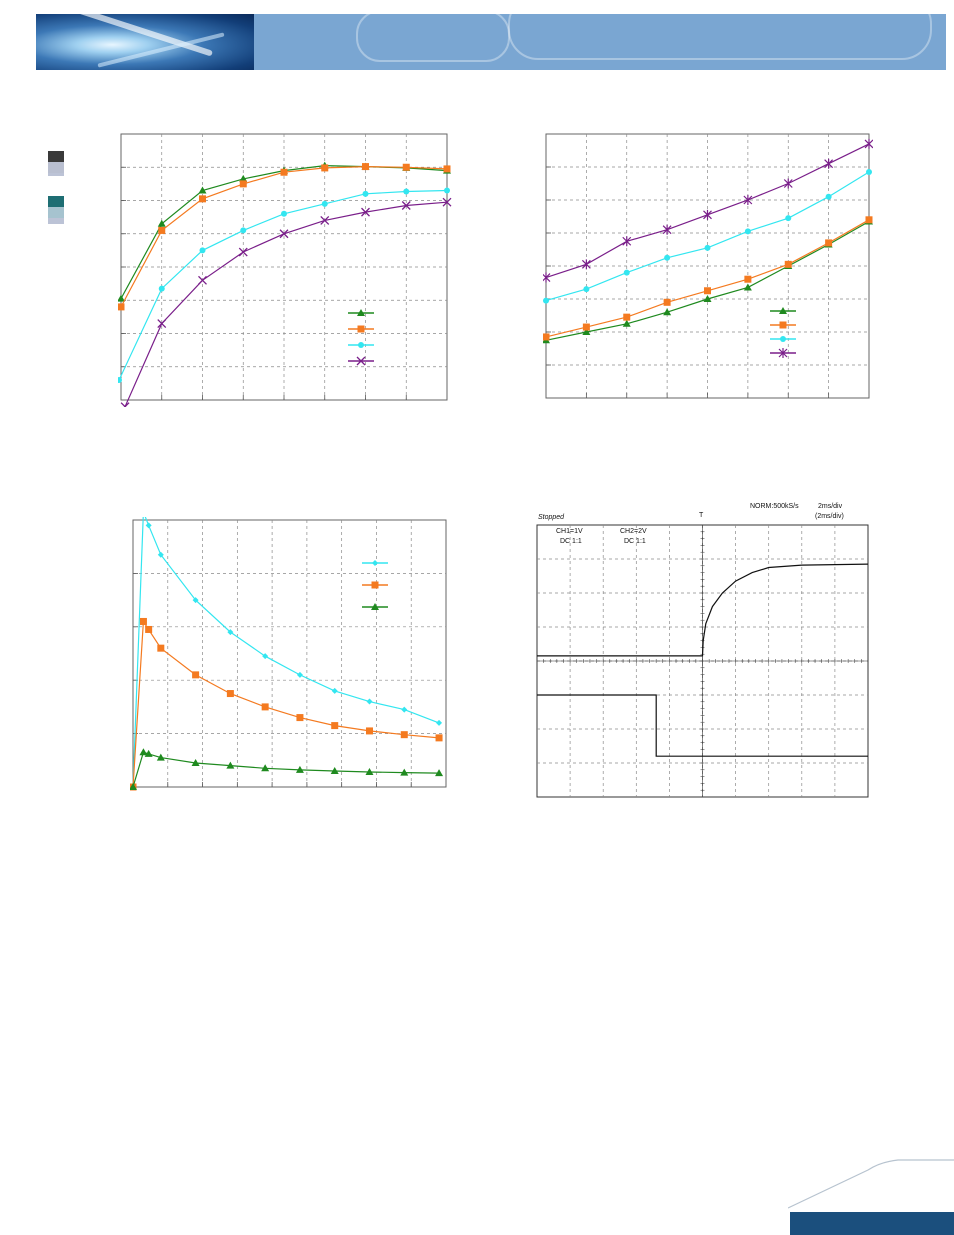 This screenshot has width=954, height=1235. What do you see at coordinates (569, 531) in the screenshot?
I see `scope-ch1-scale: CH1=1V` at bounding box center [569, 531].